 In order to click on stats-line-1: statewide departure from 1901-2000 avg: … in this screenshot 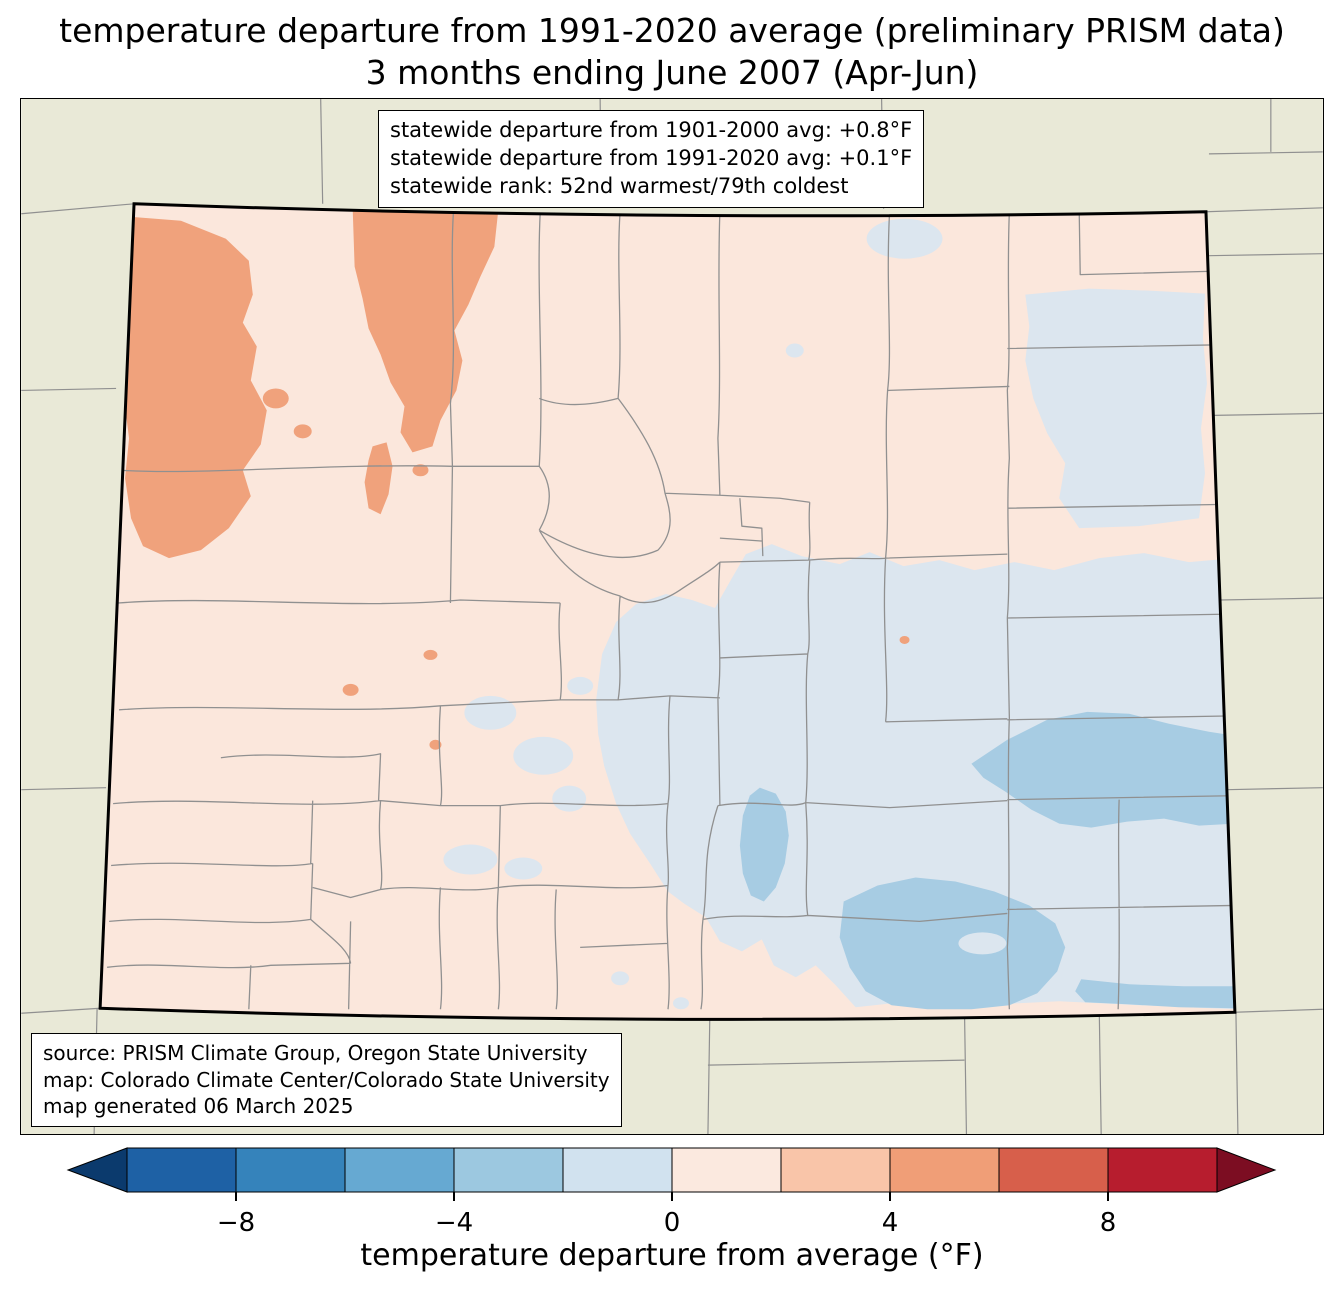, I will do `click(651, 130)`.